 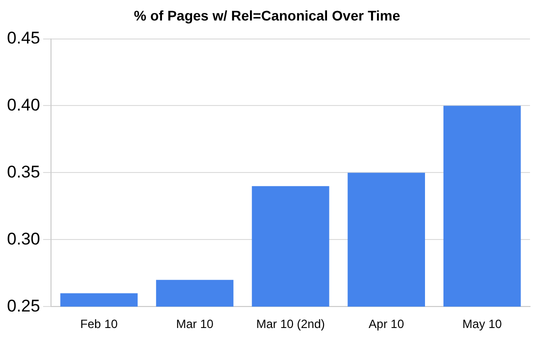 What do you see at coordinates (23, 172) in the screenshot?
I see `y-tick-label: 0.35` at bounding box center [23, 172].